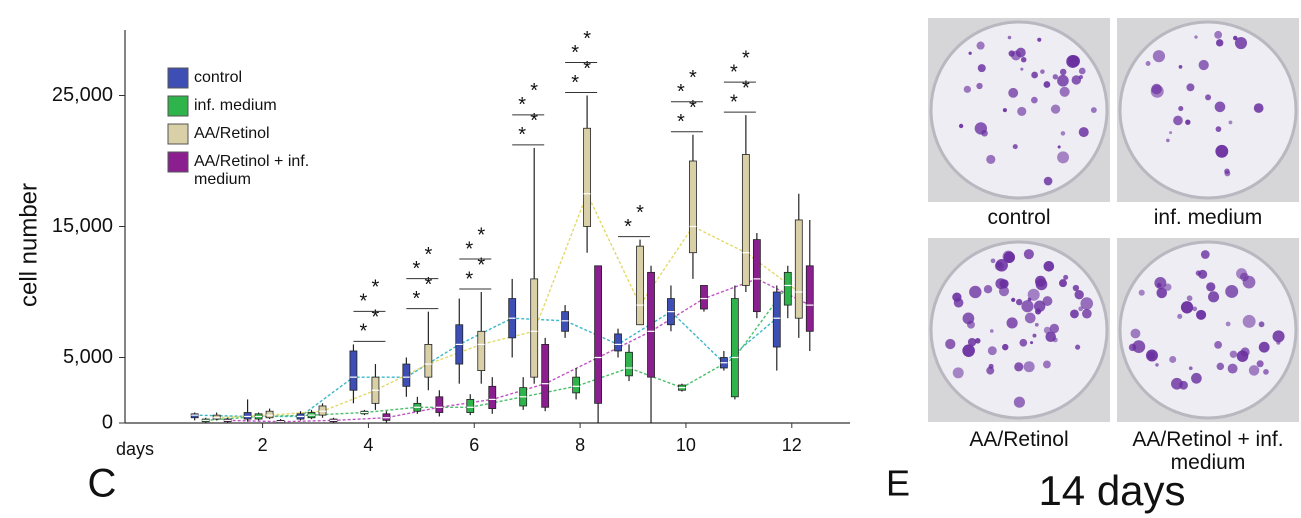 This screenshot has height=518, width=1301. I want to click on dish, so click(1208, 330).